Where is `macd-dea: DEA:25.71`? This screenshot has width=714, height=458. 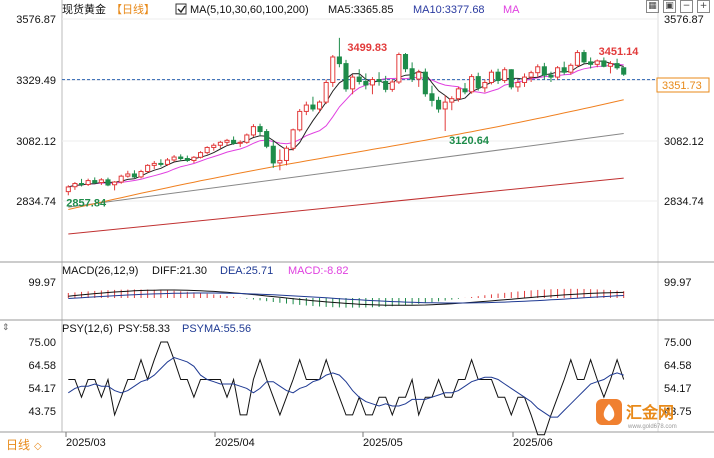 macd-dea: DEA:25.71 is located at coordinates (246, 271).